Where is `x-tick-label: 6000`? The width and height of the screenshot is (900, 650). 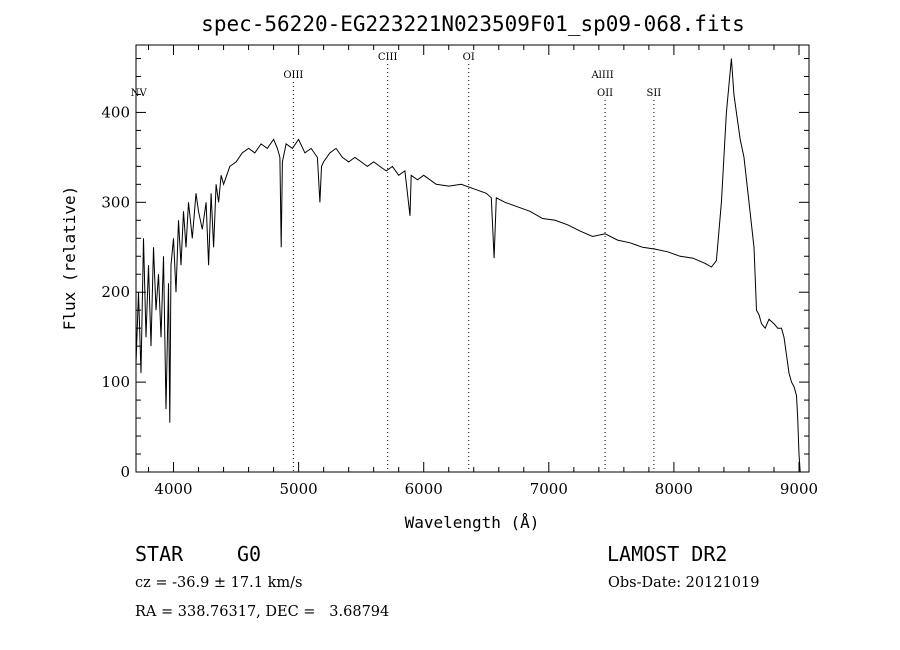 x-tick-label: 6000 is located at coordinates (424, 489).